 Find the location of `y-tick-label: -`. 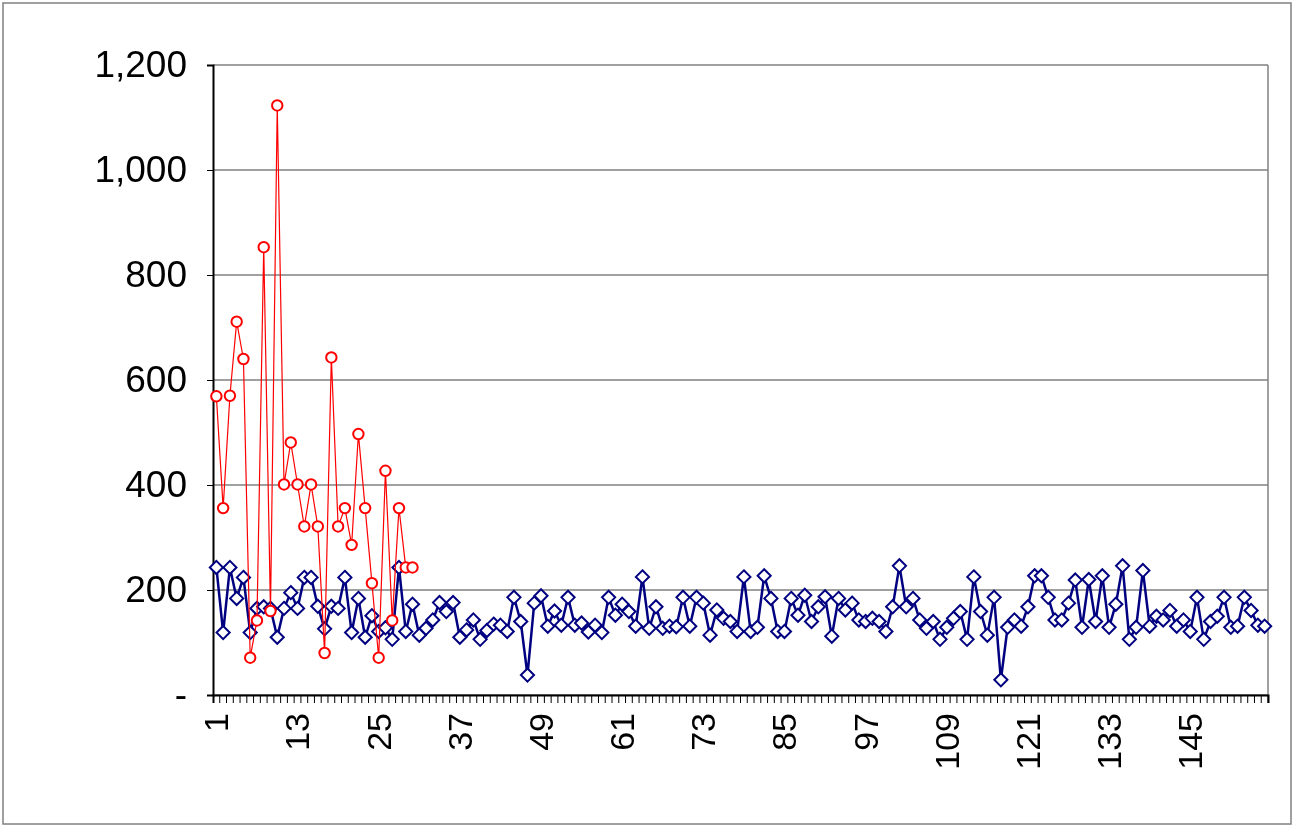

y-tick-label: - is located at coordinates (180, 695).